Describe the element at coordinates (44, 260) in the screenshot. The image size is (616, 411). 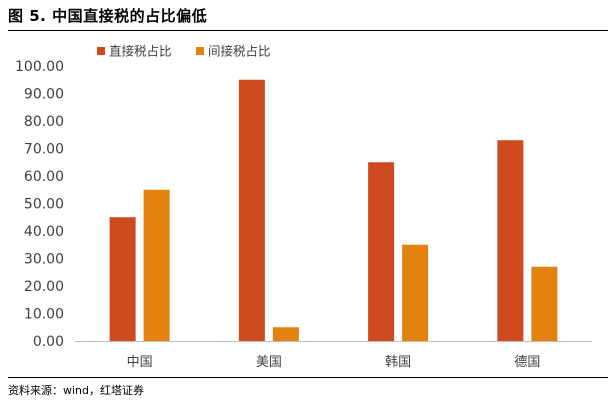
I see `y-tick-label: 30.00` at that location.